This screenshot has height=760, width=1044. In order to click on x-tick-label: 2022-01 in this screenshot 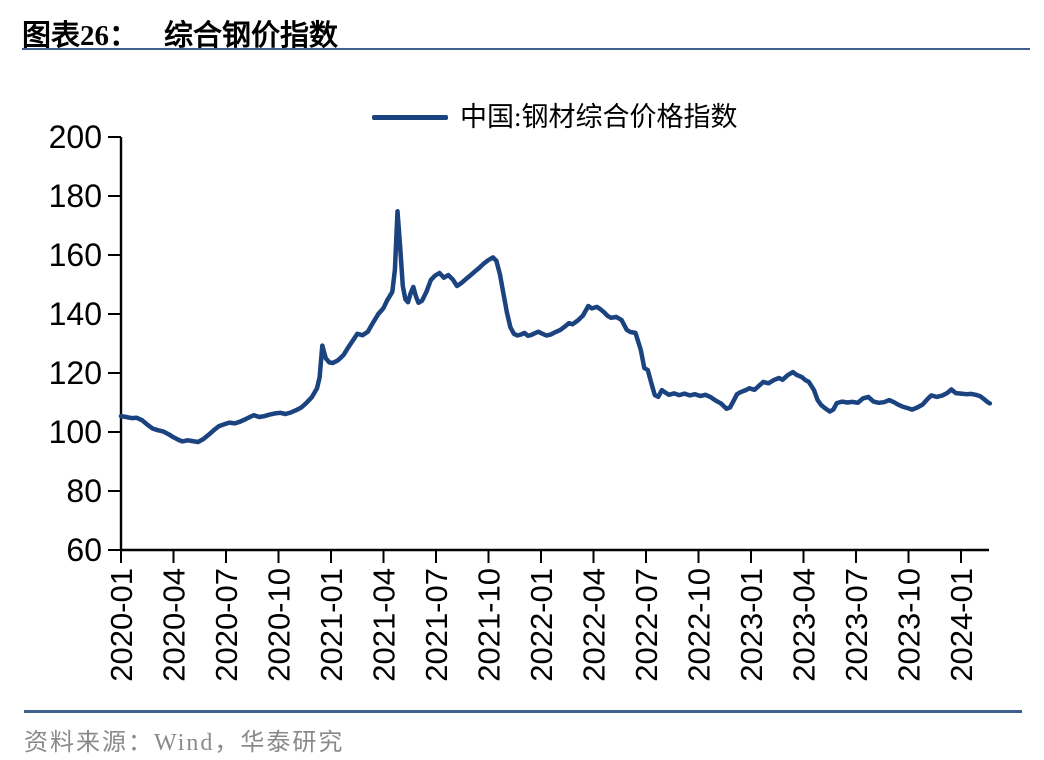, I will do `click(541, 625)`.